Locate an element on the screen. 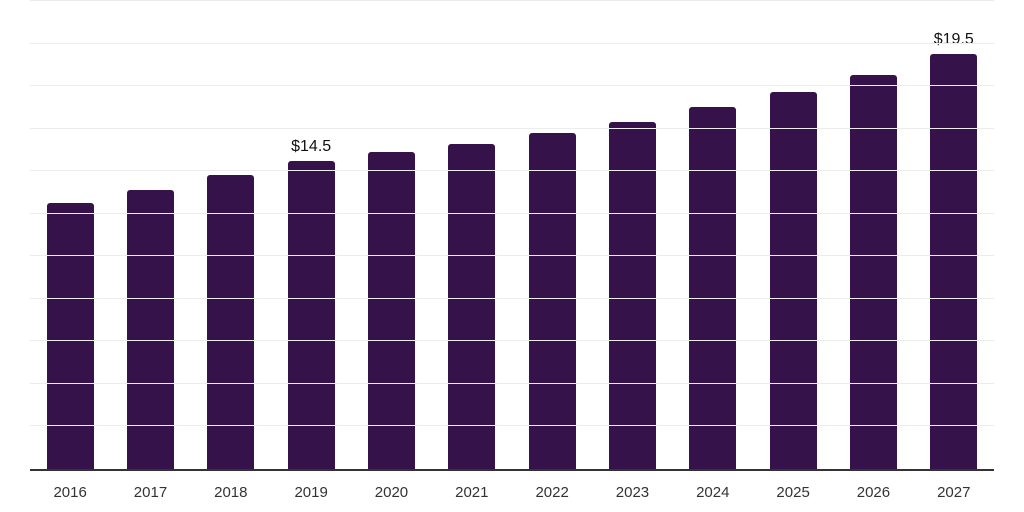 Image resolution: width=1024 pixels, height=512 pixels. bar-slot: $14.5 is located at coordinates (311, 235).